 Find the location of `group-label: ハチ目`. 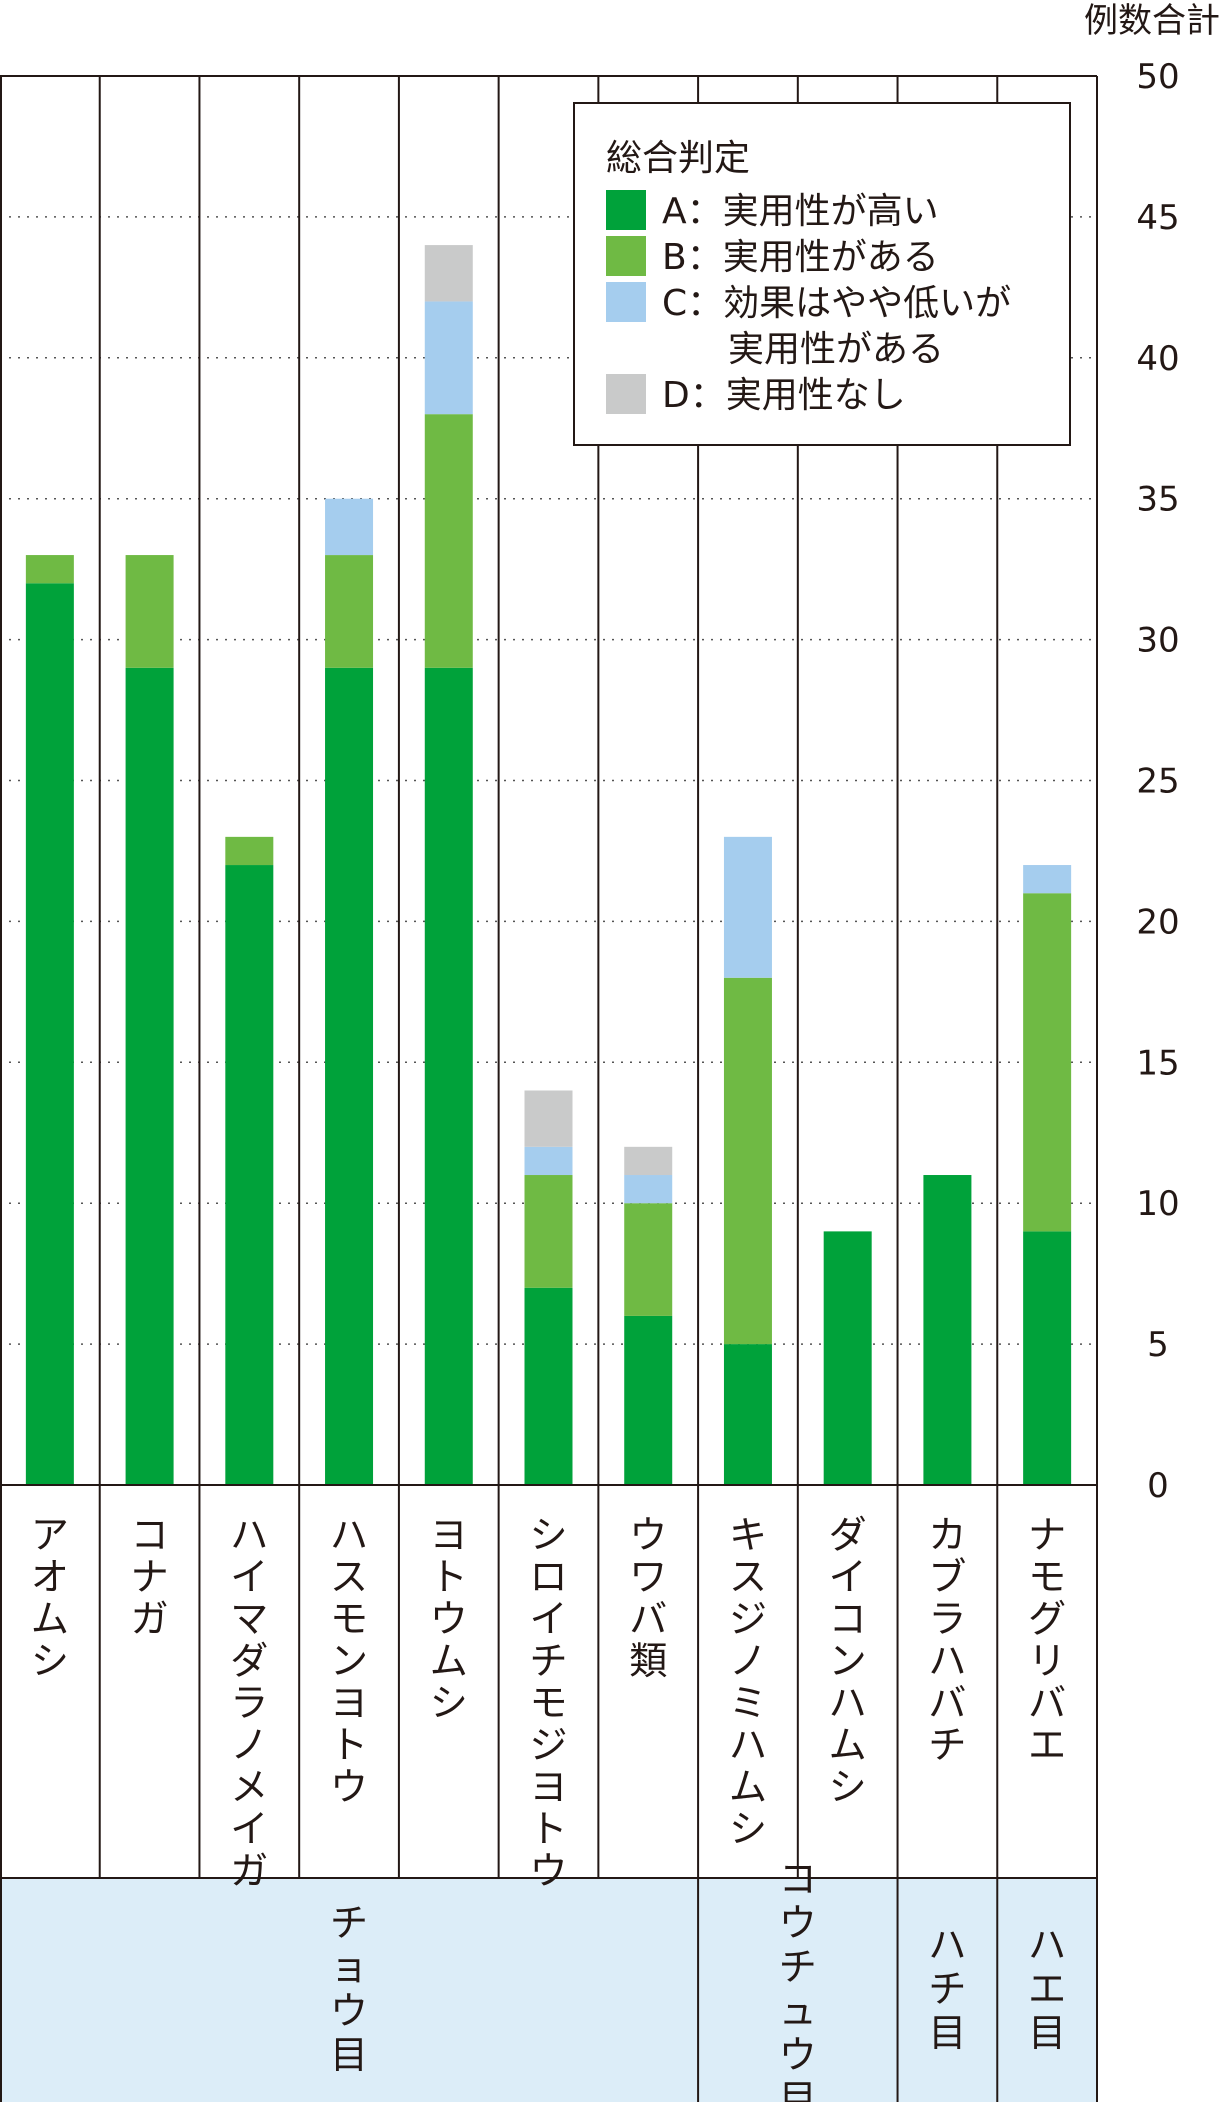

group-label: ハチ目 is located at coordinates (947, 1989).